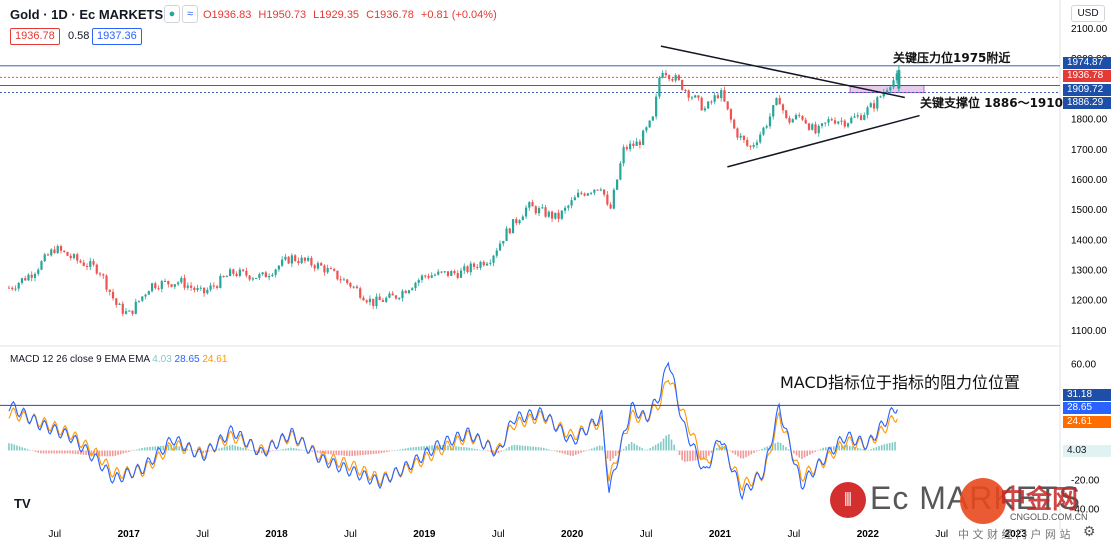  I want to click on settings-gear-icon: ⚙, so click(1089, 531).